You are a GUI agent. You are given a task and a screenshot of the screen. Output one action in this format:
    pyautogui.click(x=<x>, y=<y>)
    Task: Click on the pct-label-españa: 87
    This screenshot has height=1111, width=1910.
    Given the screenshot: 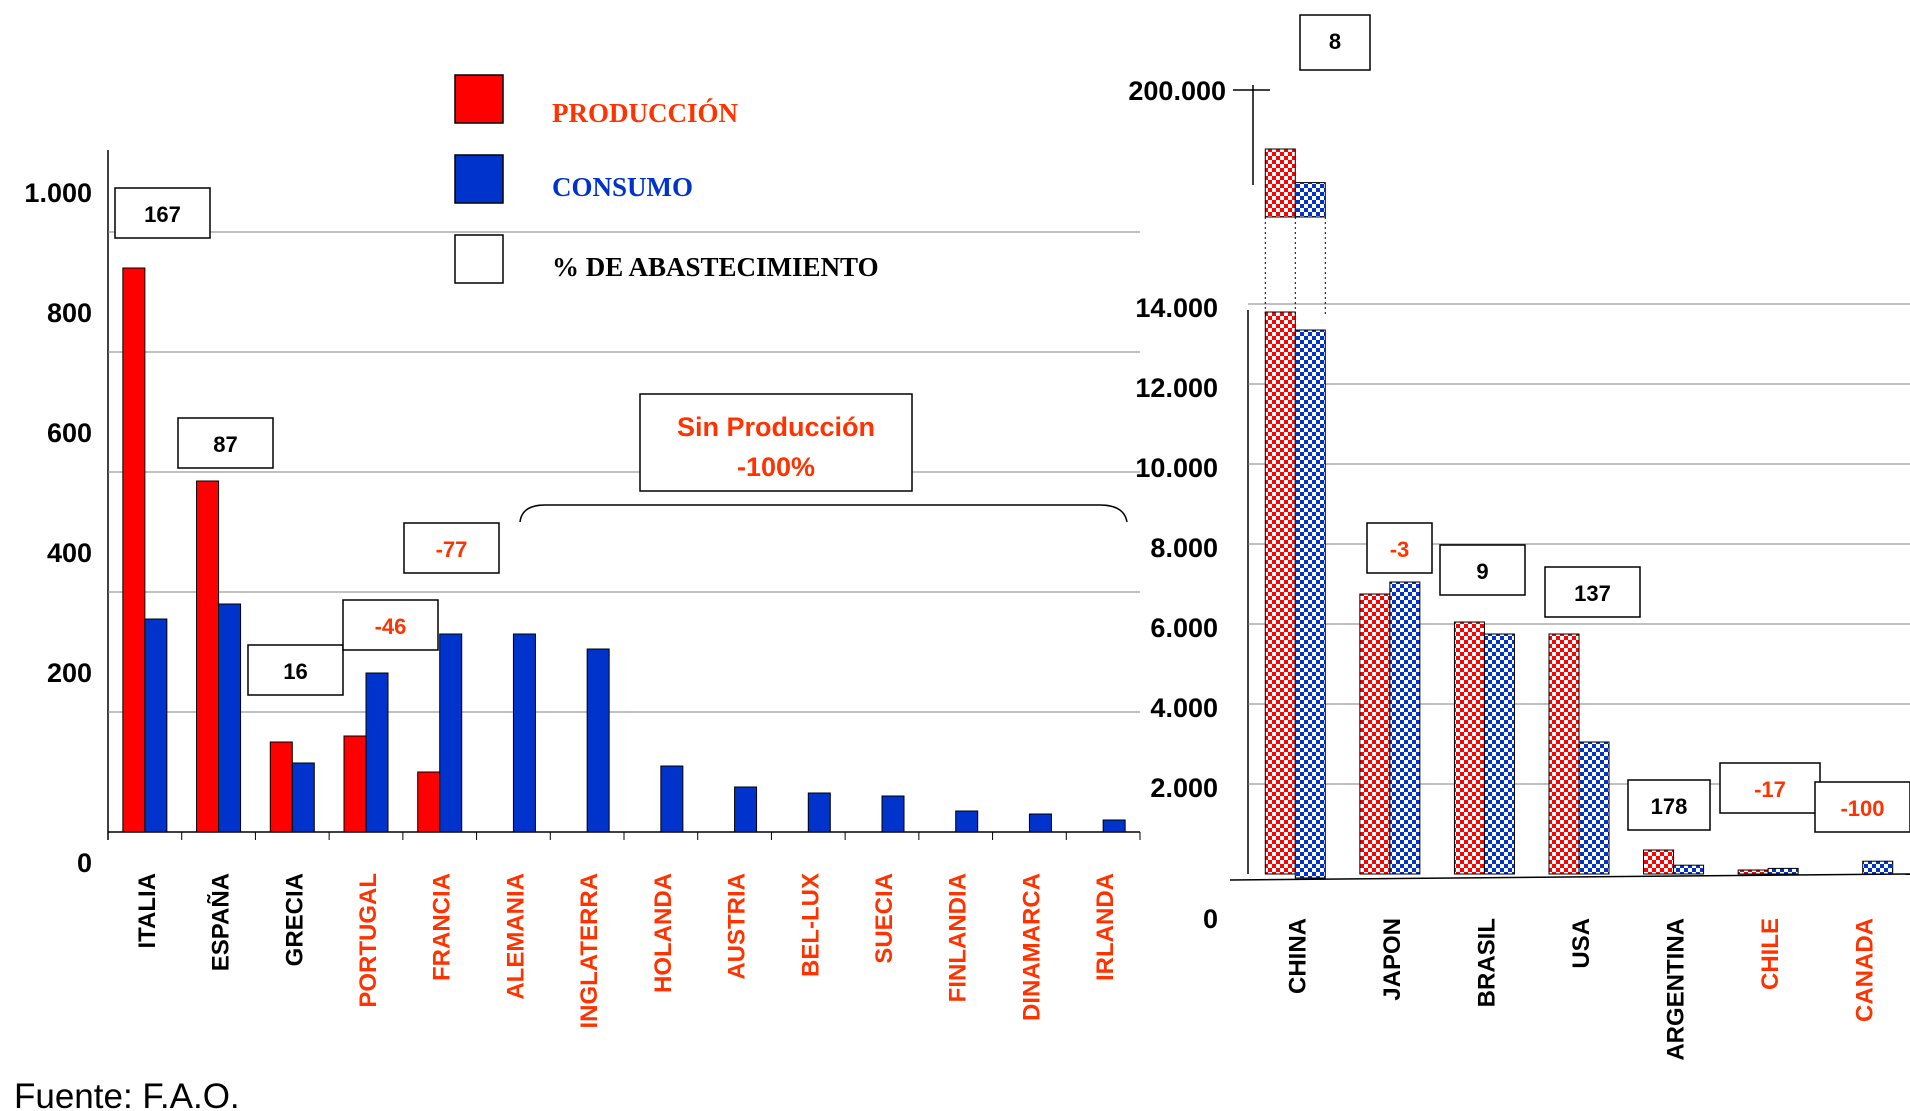 What is the action you would take?
    pyautogui.click(x=225, y=444)
    